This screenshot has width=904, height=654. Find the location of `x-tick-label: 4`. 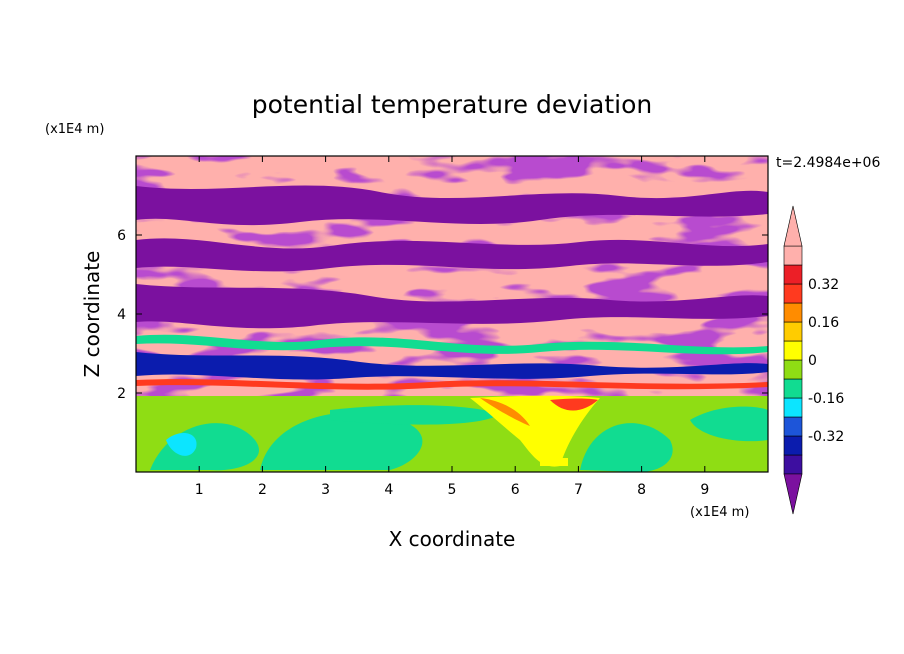

x-tick-label: 4 is located at coordinates (388, 490).